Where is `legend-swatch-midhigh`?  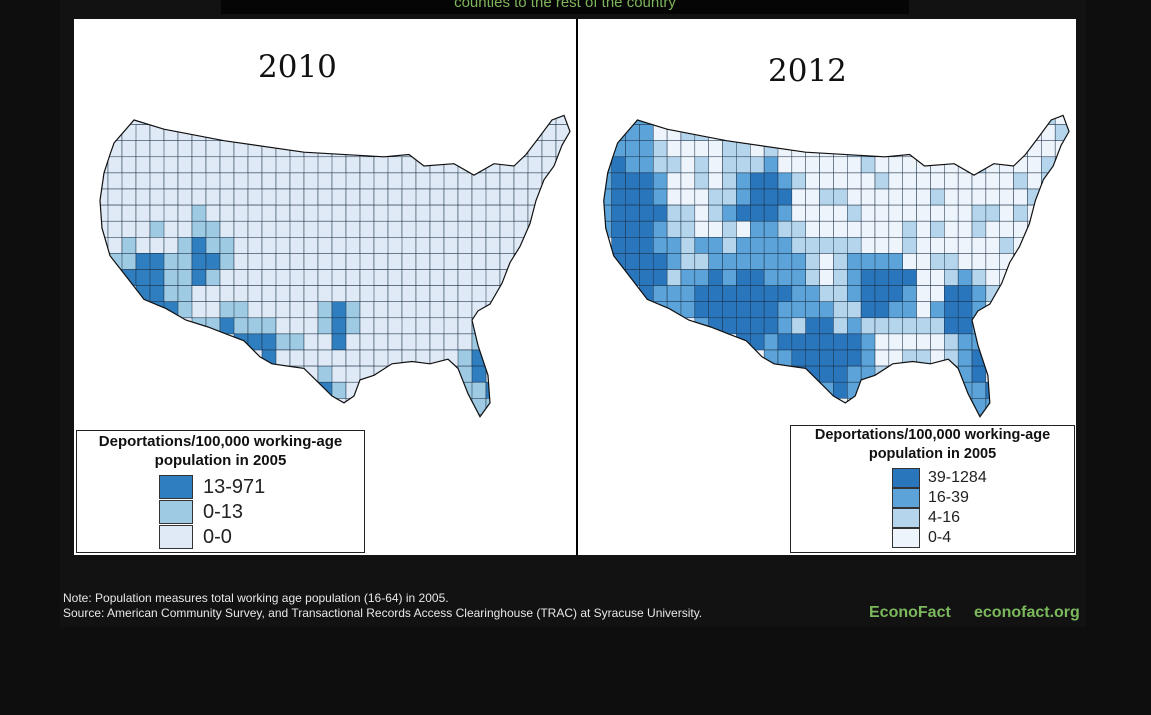
legend-swatch-midhigh is located at coordinates (906, 498).